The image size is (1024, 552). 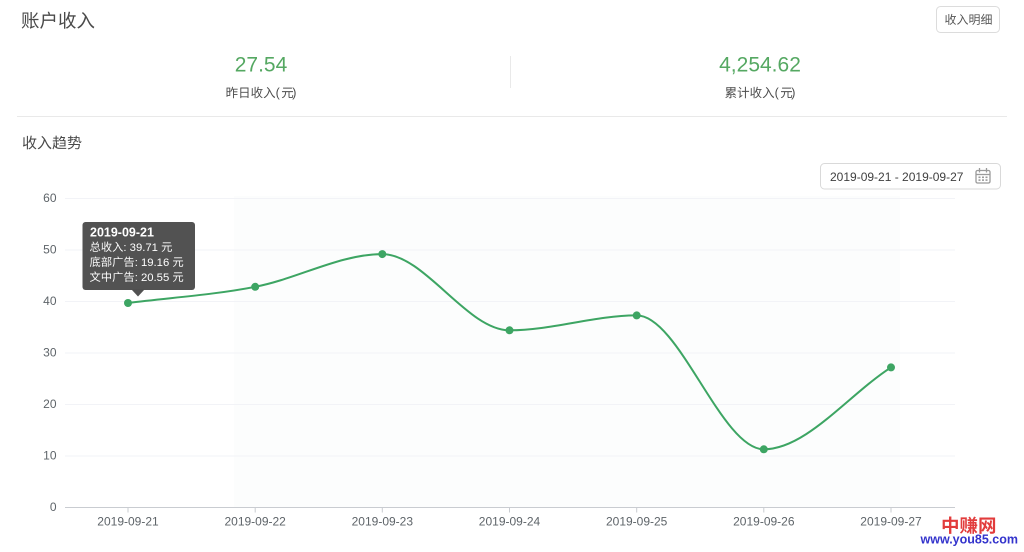 I want to click on svg-text: 2019-09-22, so click(x=255, y=521).